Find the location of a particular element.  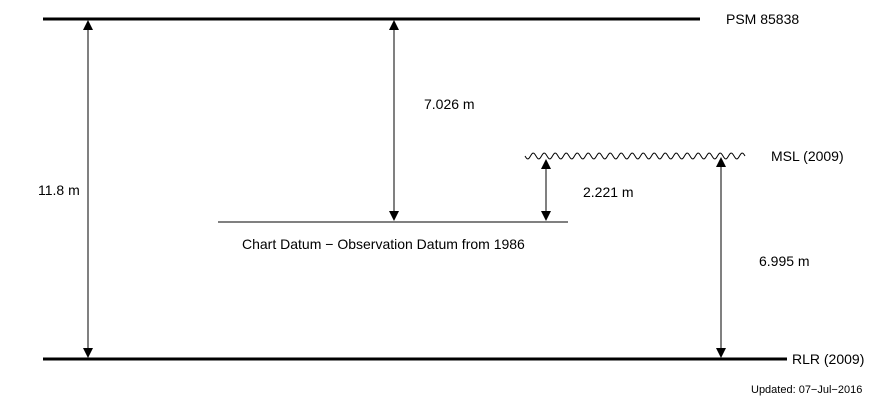

msl-to-chart-label: 2.221 m is located at coordinates (608, 192).